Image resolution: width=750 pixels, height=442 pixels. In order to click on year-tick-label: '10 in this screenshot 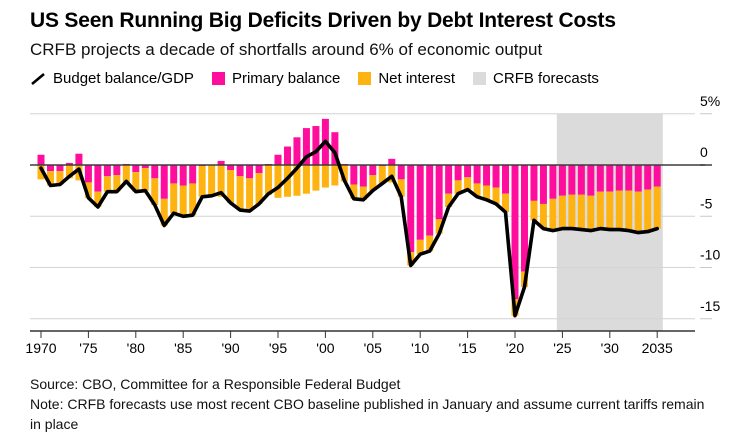, I will do `click(420, 348)`.